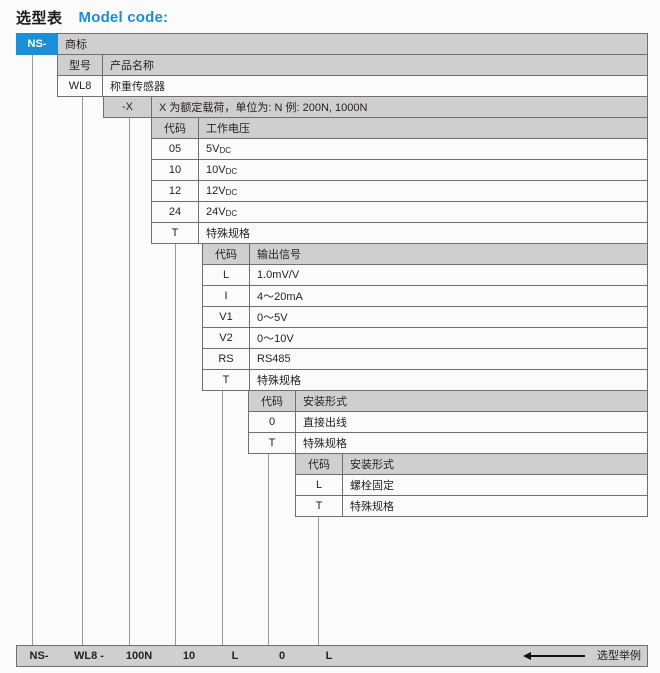 Image resolution: width=660 pixels, height=673 pixels. What do you see at coordinates (37, 44) in the screenshot?
I see `cell-code: NS-` at bounding box center [37, 44].